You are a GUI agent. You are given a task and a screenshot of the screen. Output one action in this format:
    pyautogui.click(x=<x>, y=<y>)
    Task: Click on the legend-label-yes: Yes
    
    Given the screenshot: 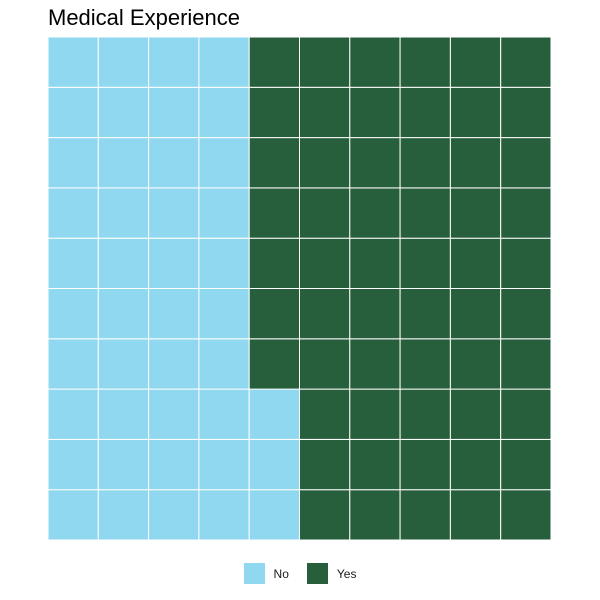 What is the action you would take?
    pyautogui.click(x=346, y=573)
    